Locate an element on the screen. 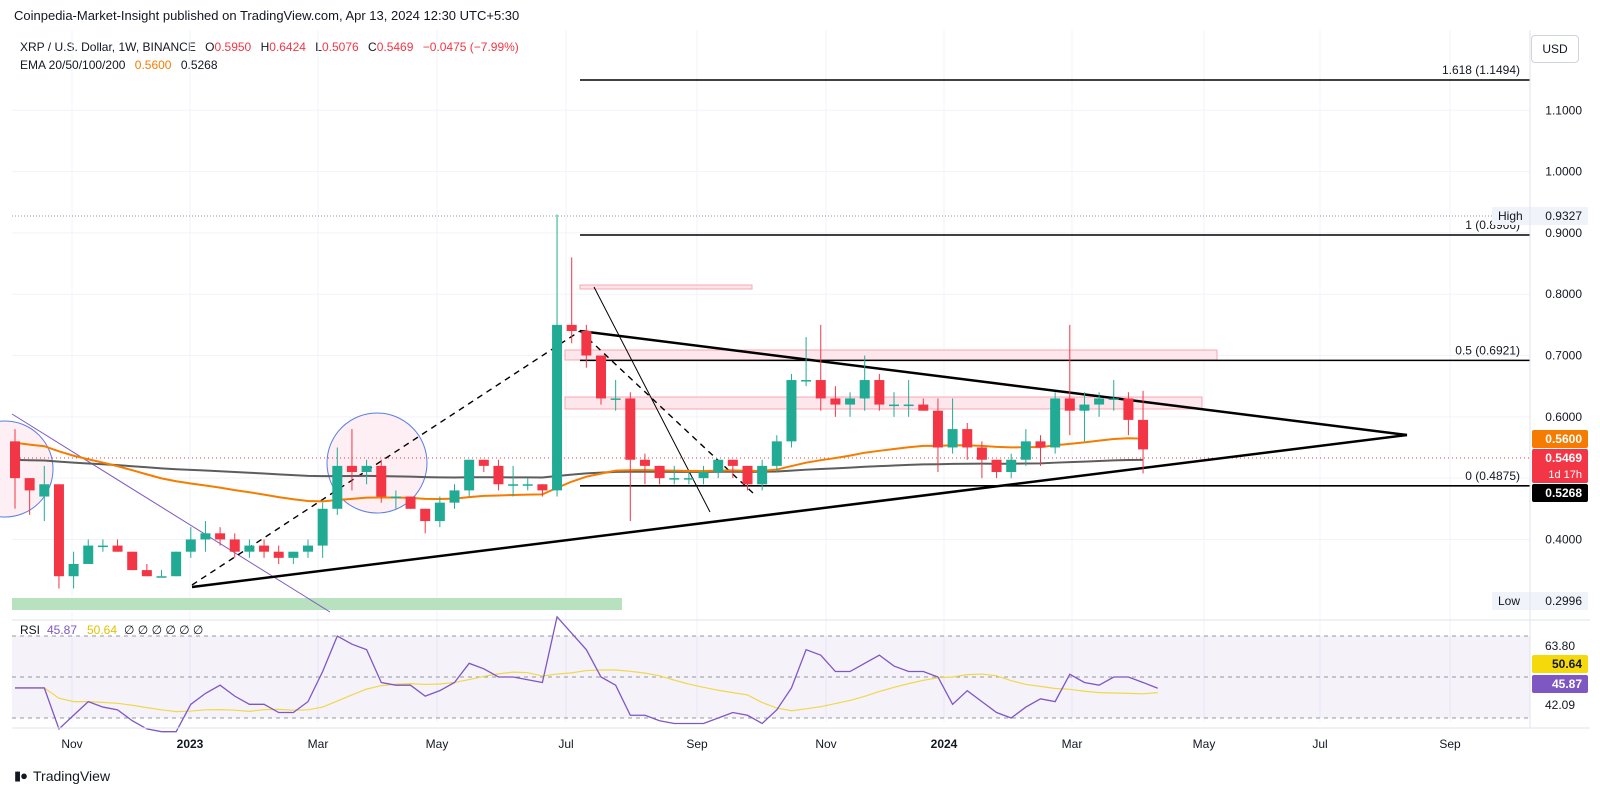 This screenshot has width=1600, height=796. rsi-ma-tag-bg is located at coordinates (1560, 664).